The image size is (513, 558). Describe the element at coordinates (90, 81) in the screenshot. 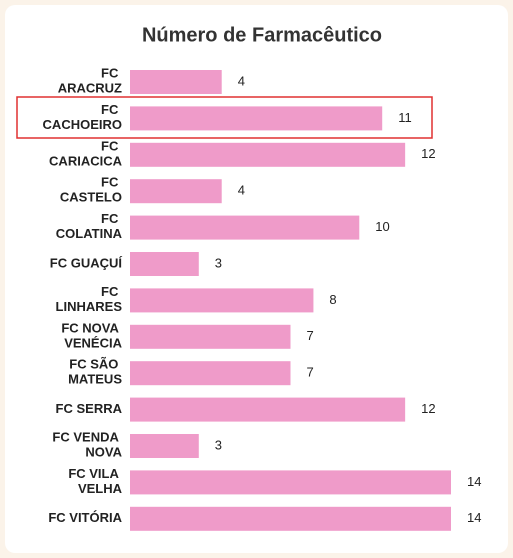

I see `category-label: FC ARACRUZ` at that location.